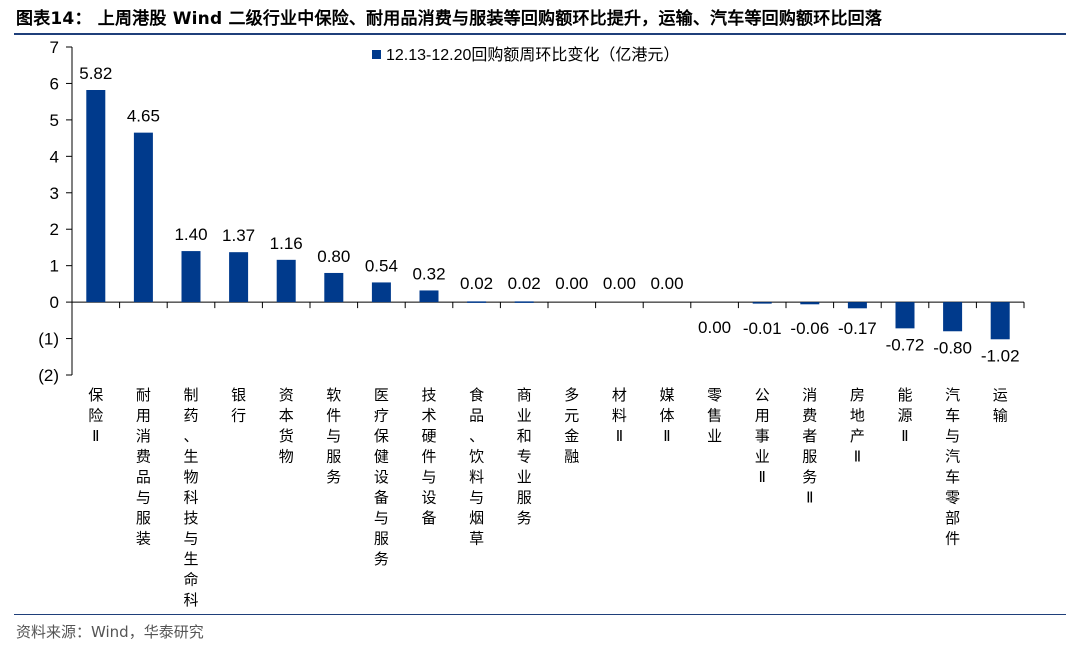  What do you see at coordinates (619, 395) in the screenshot?
I see `category-label-char: 材` at bounding box center [619, 395].